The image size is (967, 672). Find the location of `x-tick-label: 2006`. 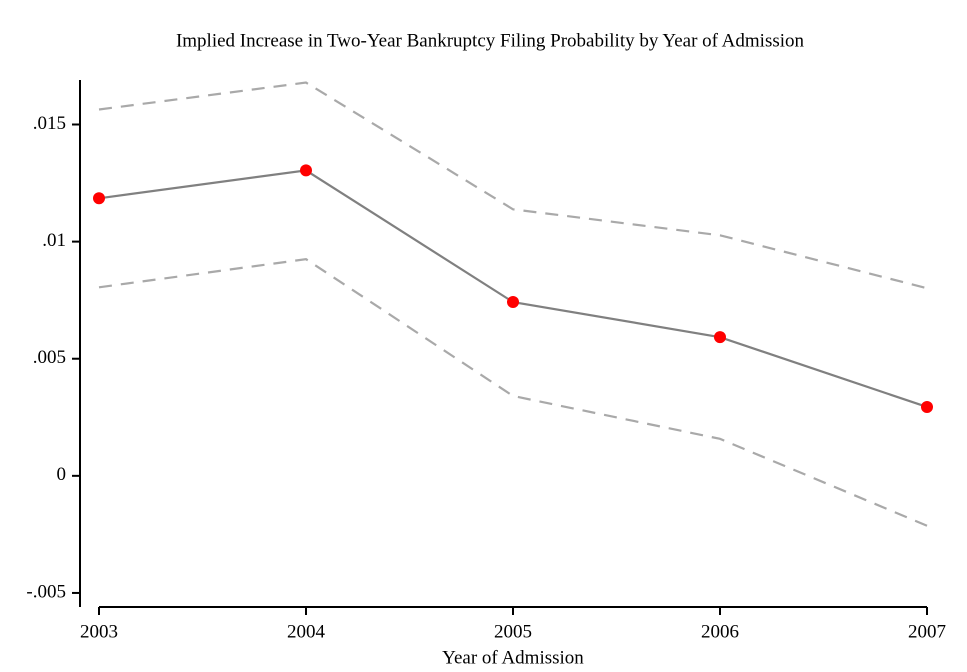

x-tick-label: 2006 is located at coordinates (720, 631).